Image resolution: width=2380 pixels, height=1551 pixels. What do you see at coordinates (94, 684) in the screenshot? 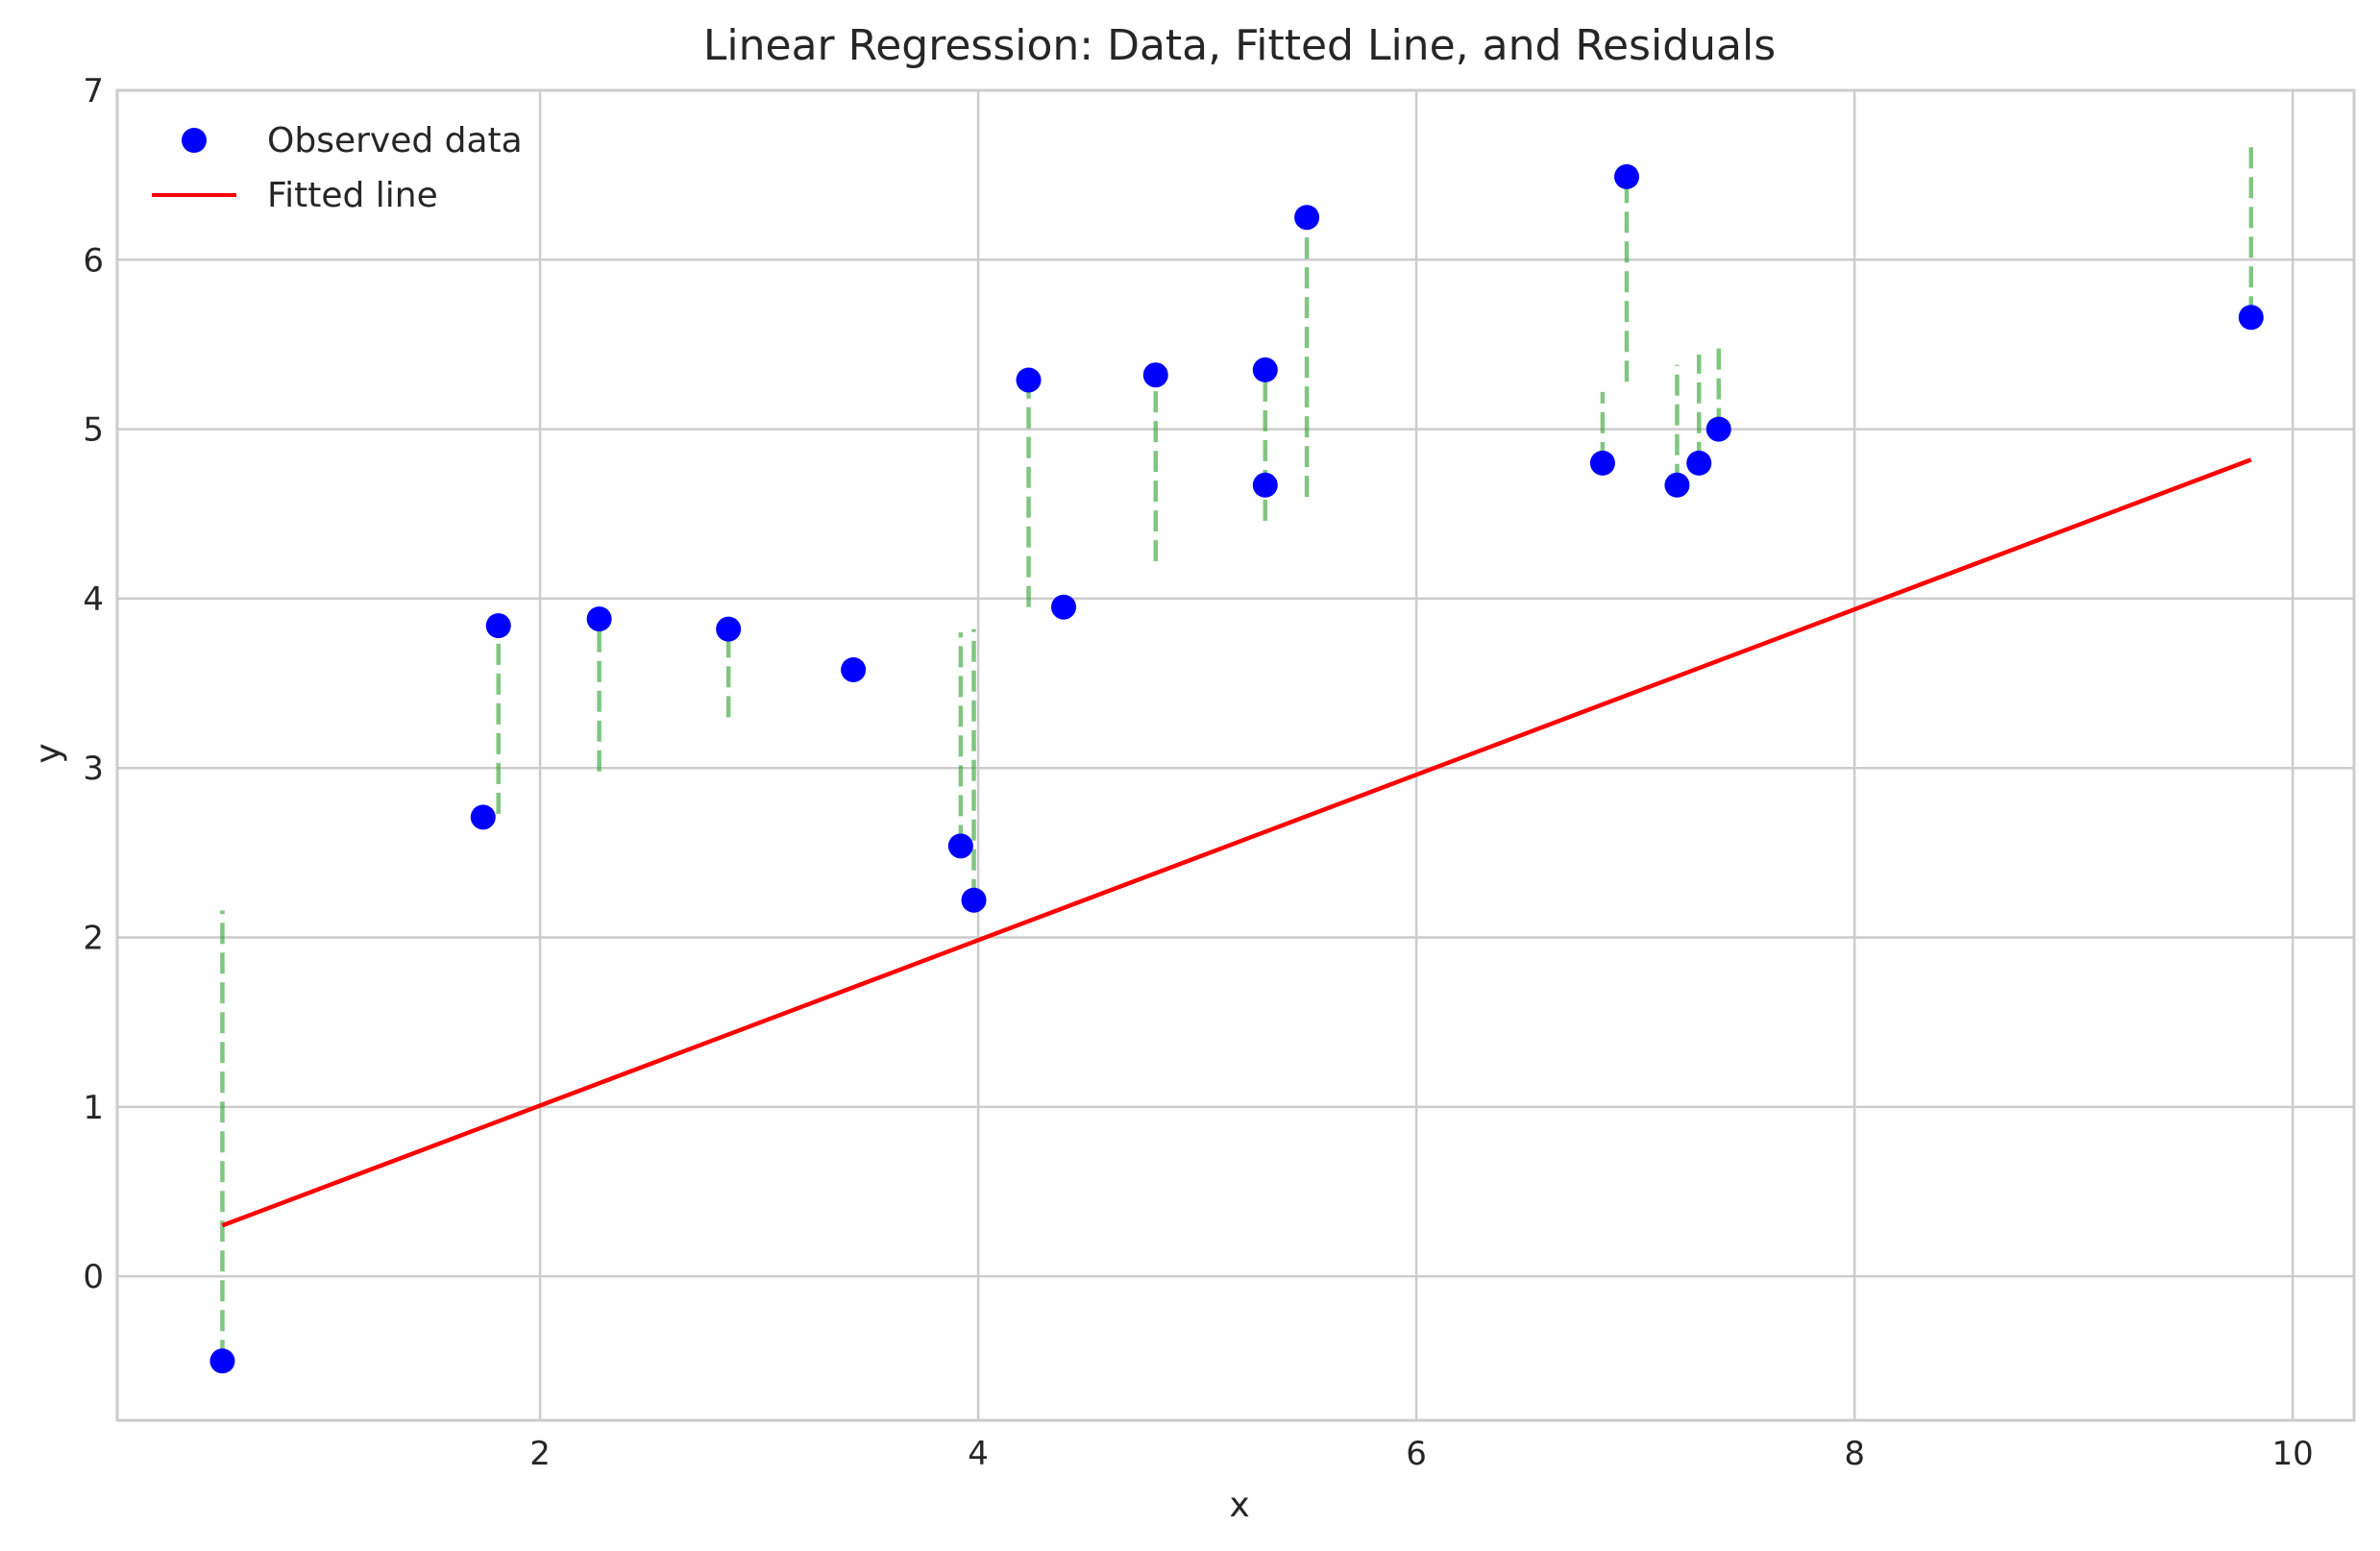
I see `y-axis-ticks: 0 1 2 3 4 5 6 7` at bounding box center [94, 684].